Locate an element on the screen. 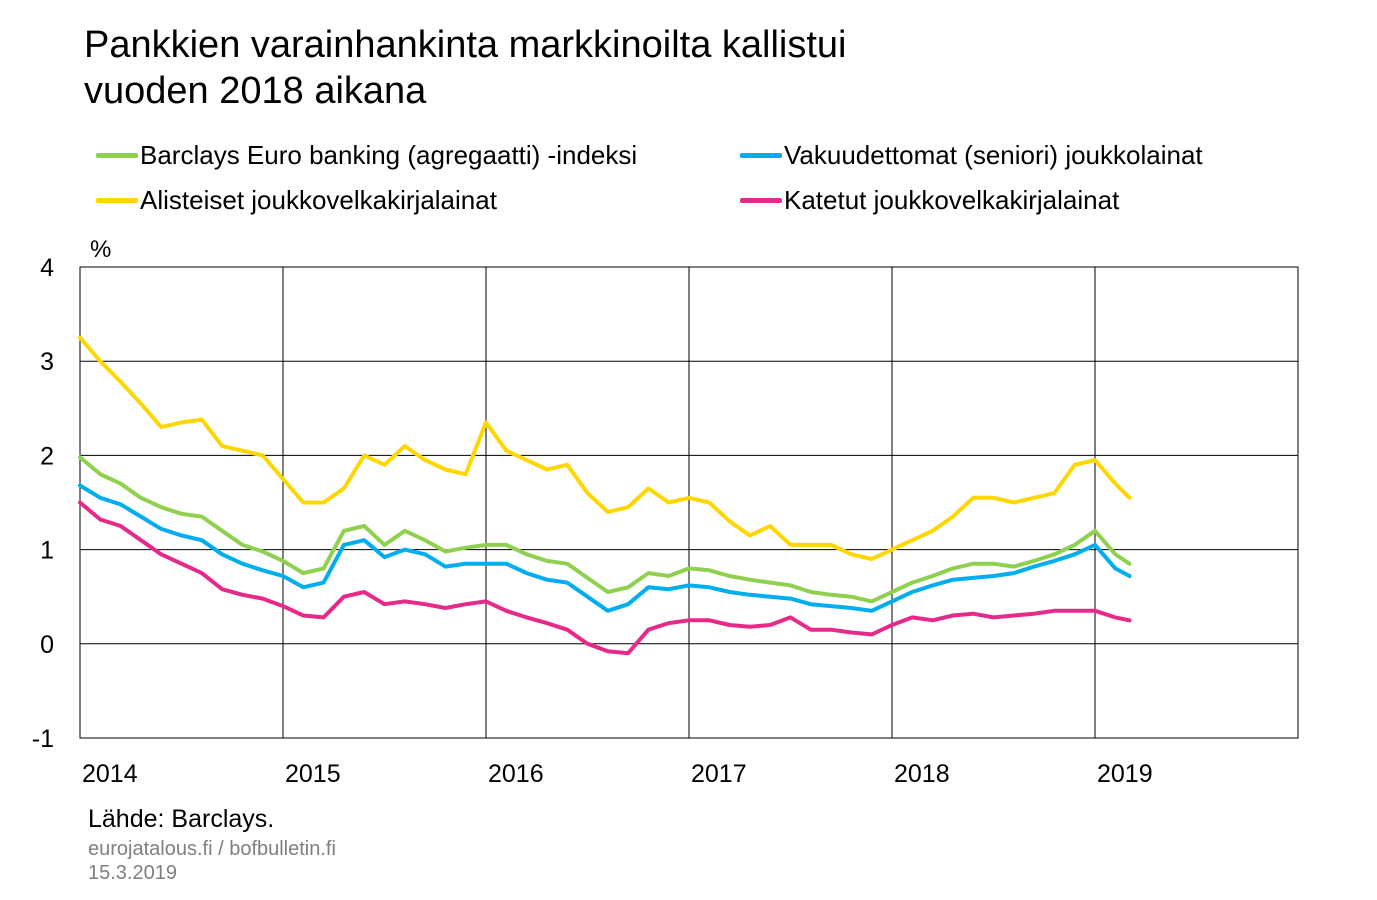 The width and height of the screenshot is (1377, 900). x-tick-label: 2015 is located at coordinates (313, 774).